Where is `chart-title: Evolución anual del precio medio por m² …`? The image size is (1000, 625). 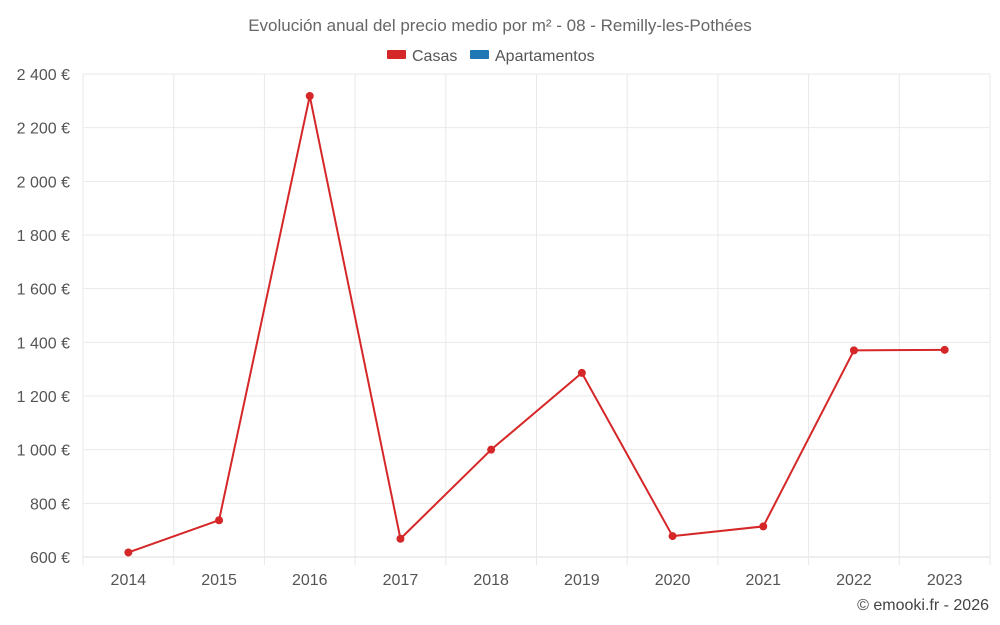
chart-title: Evolución anual del precio medio por m² … is located at coordinates (500, 25).